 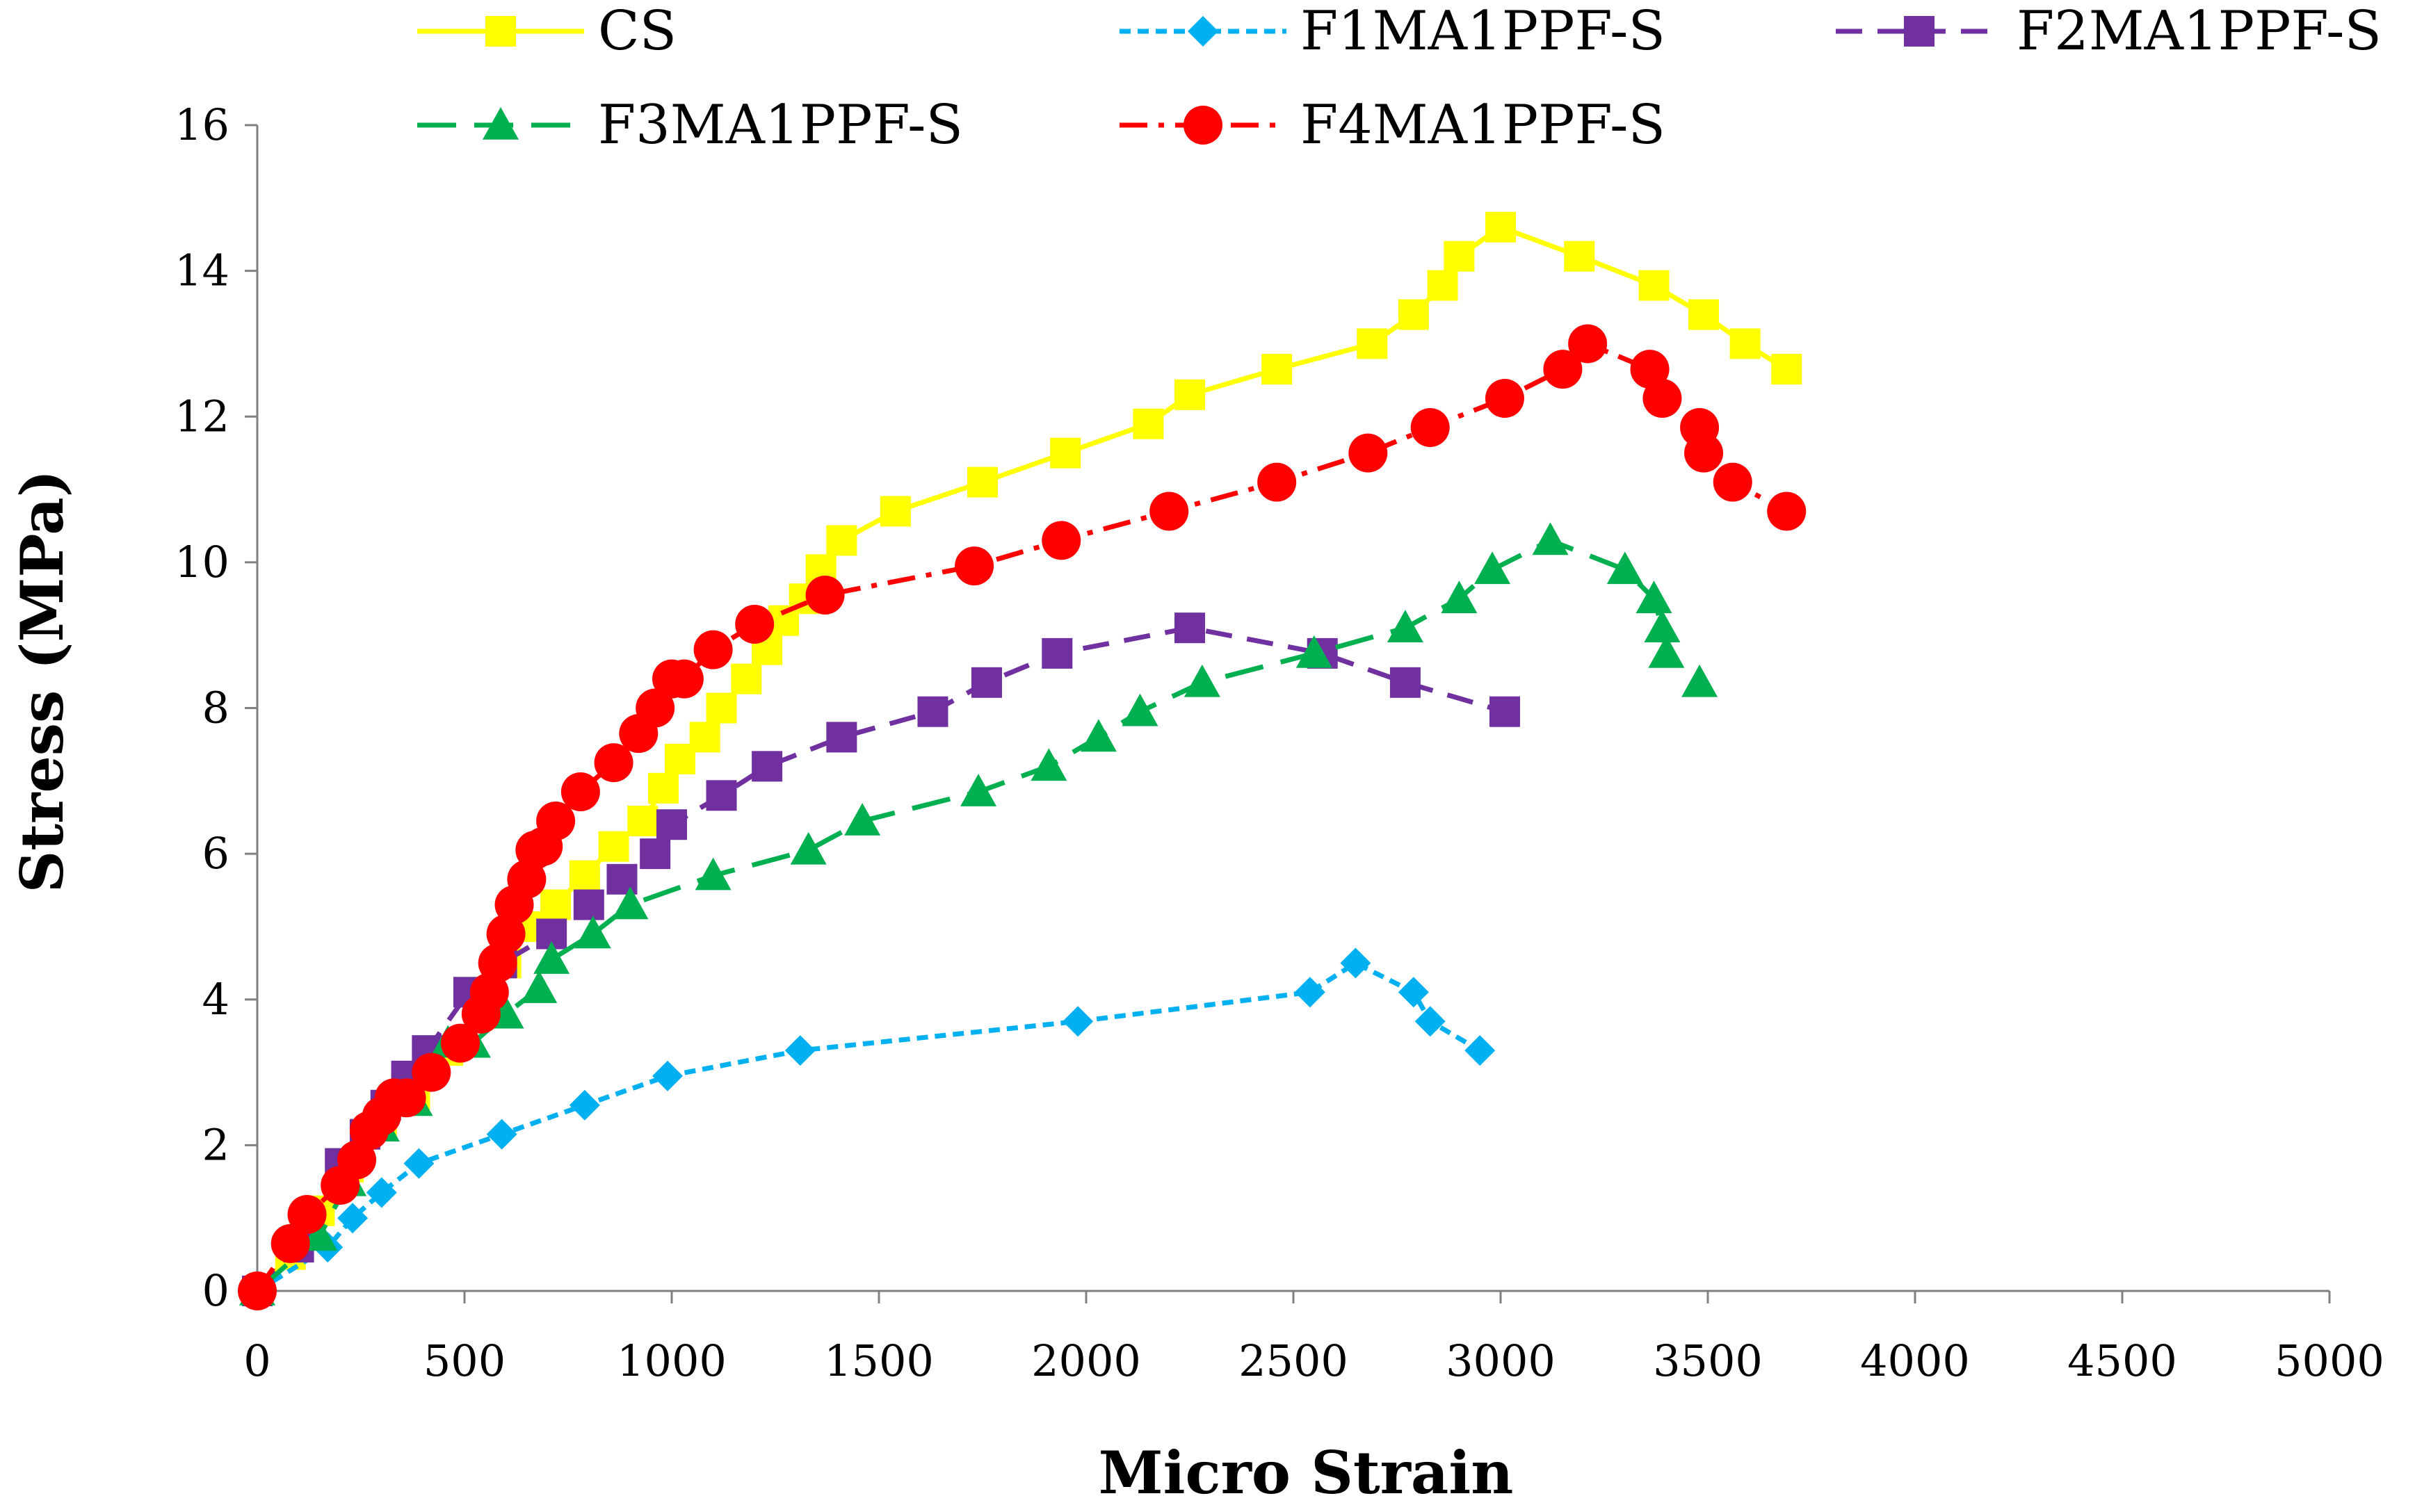 I want to click on x-axis-title: Micro Strain, so click(x=1306, y=1472).